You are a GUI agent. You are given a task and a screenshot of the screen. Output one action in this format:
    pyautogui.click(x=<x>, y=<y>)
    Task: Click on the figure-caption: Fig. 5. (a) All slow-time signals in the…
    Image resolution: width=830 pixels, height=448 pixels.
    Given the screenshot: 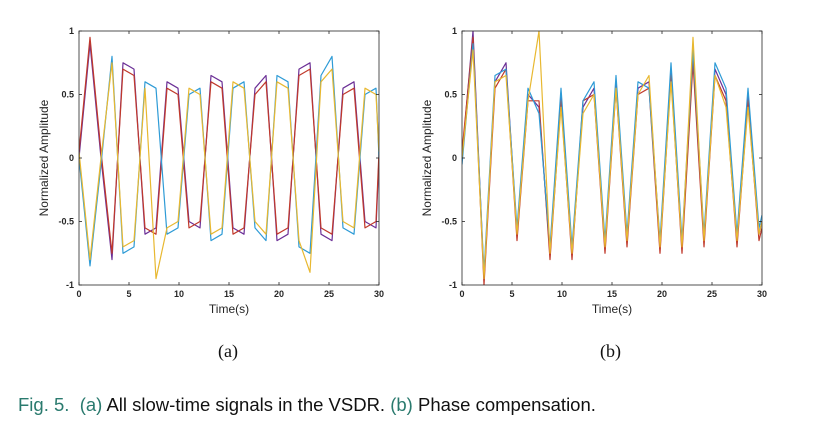 What is the action you would take?
    pyautogui.click(x=307, y=405)
    